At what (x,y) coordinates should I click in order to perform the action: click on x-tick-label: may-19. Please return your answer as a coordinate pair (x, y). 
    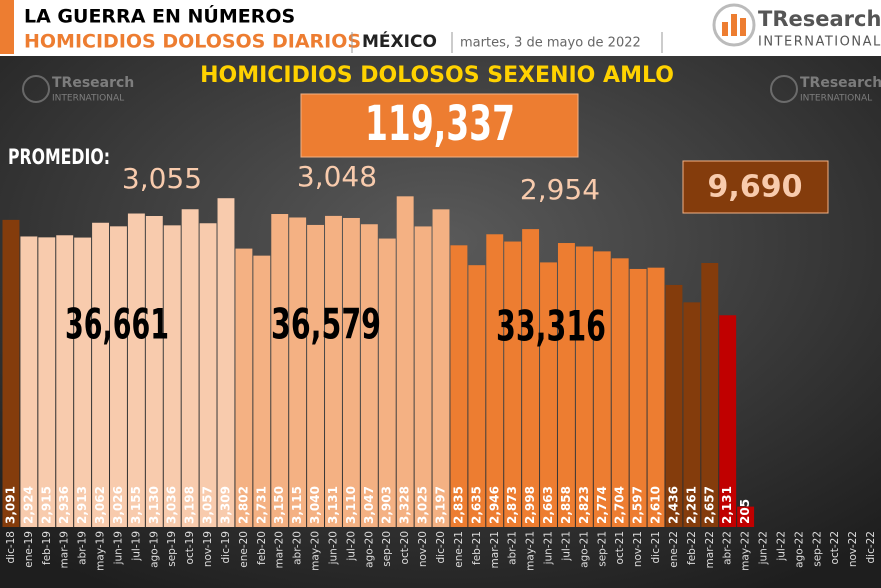
    Looking at the image, I should click on (101, 551).